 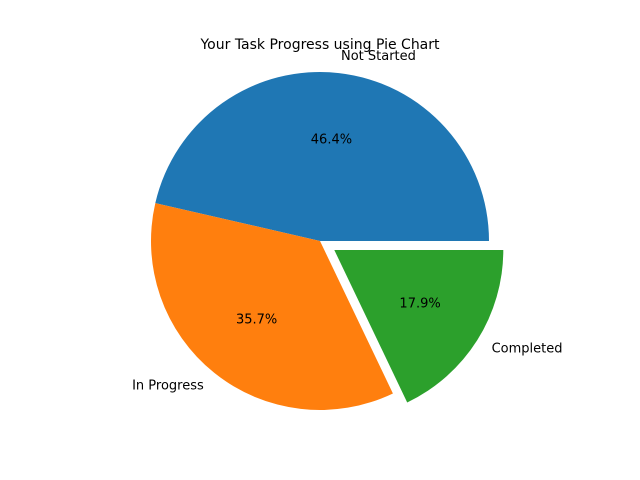 I want to click on pie-percent-label-completed: 17.9%, so click(x=419, y=304).